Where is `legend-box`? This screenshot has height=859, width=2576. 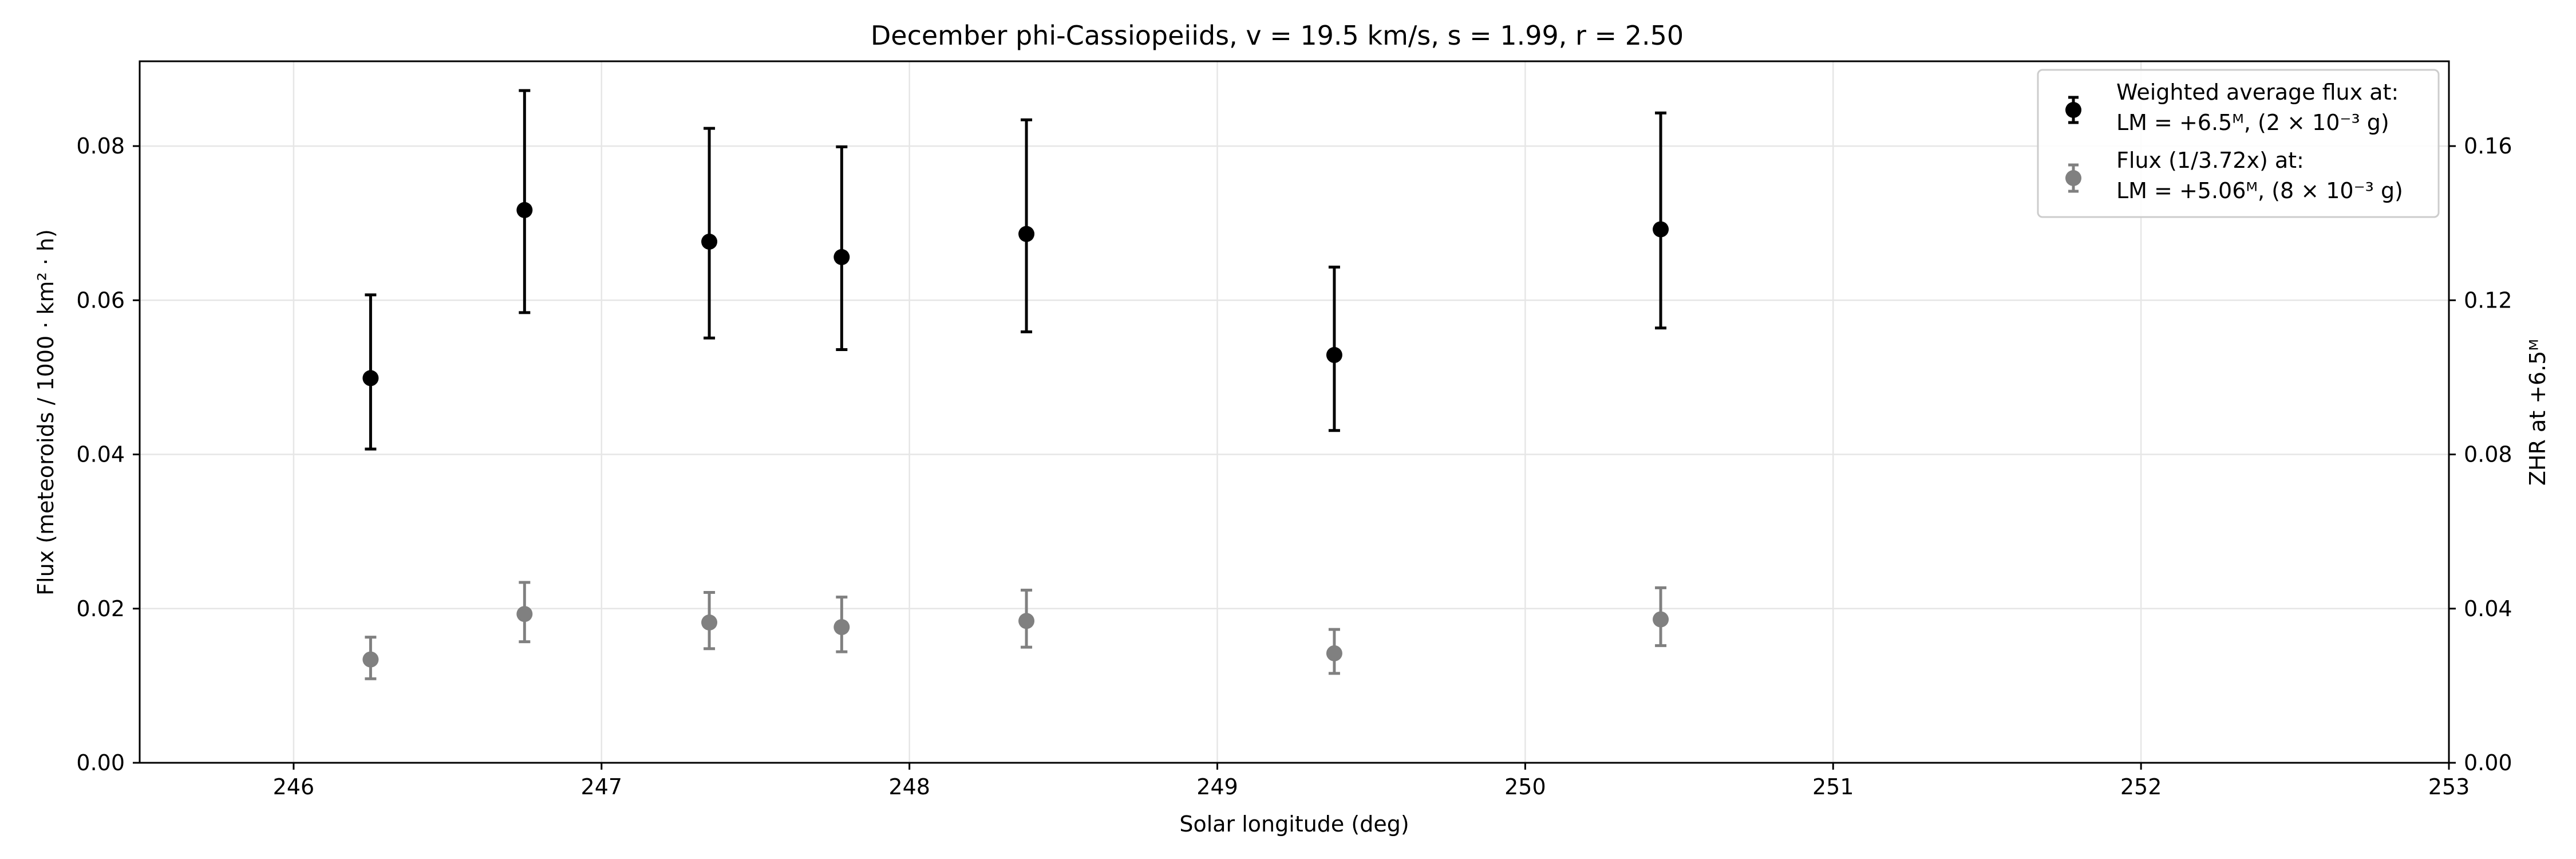 legend-box is located at coordinates (2238, 143).